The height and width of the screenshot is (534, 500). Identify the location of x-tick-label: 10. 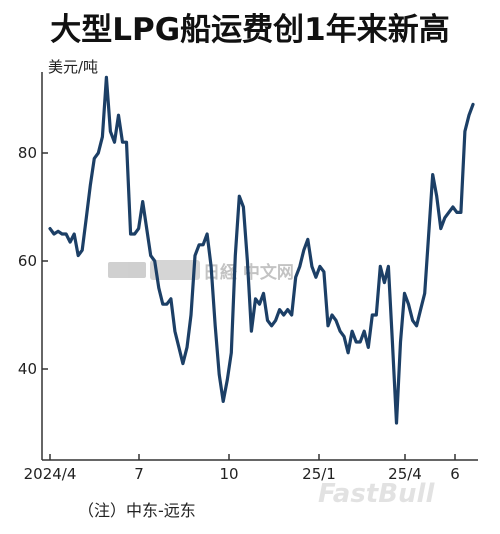
(228, 474).